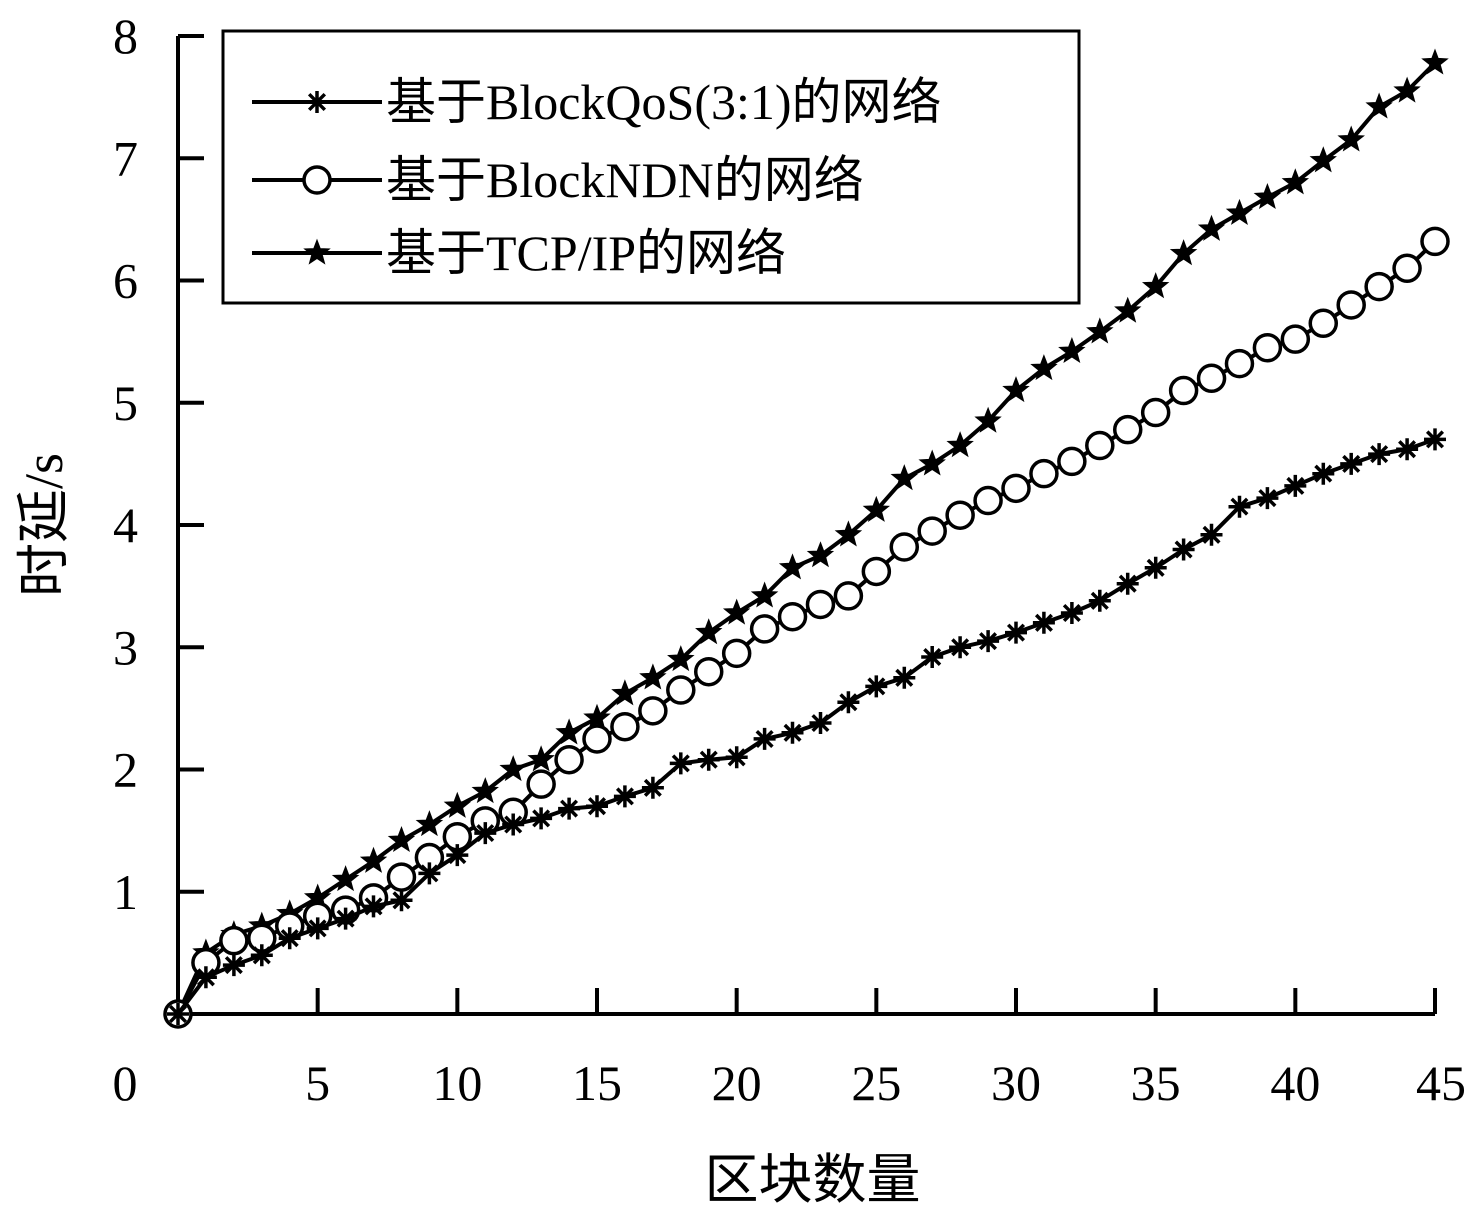 The width and height of the screenshot is (1471, 1215). Describe the element at coordinates (317, 1083) in the screenshot. I see `x-tick-label: 5` at that location.